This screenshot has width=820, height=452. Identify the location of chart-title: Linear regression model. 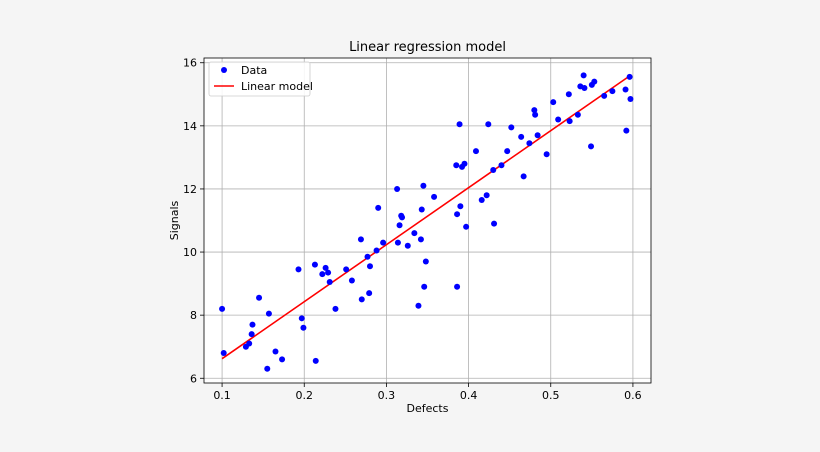
(427, 47).